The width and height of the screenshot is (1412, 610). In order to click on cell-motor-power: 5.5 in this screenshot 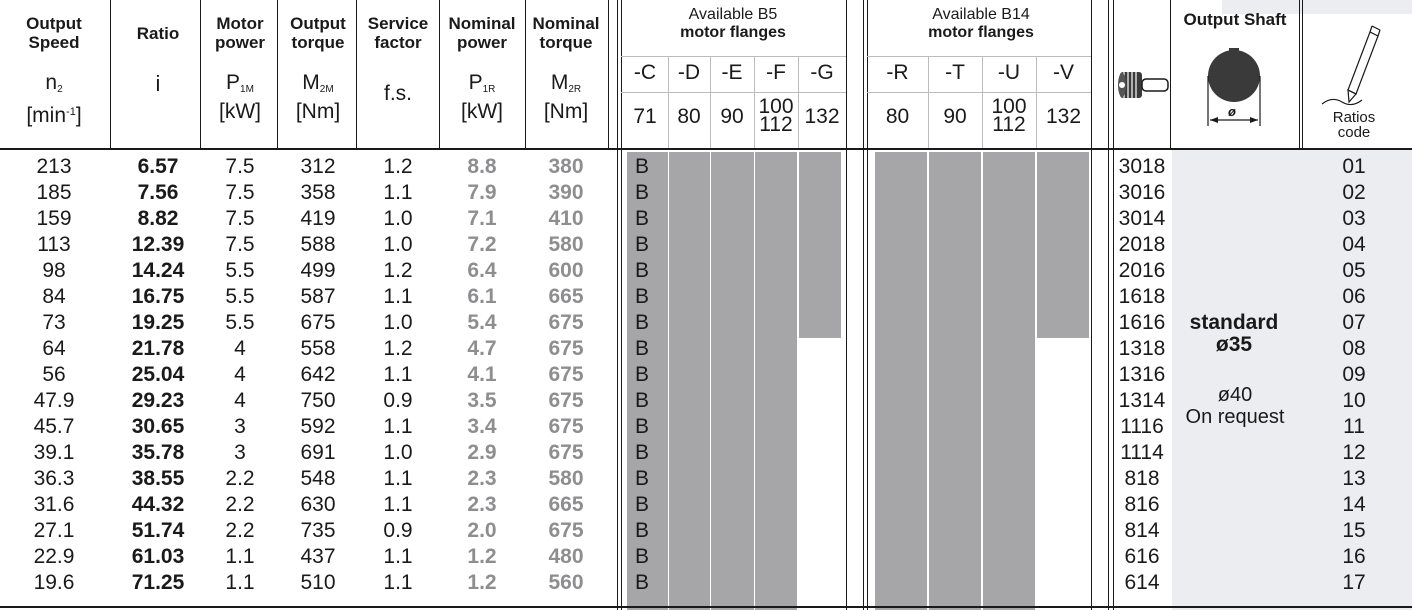, I will do `click(240, 270)`.